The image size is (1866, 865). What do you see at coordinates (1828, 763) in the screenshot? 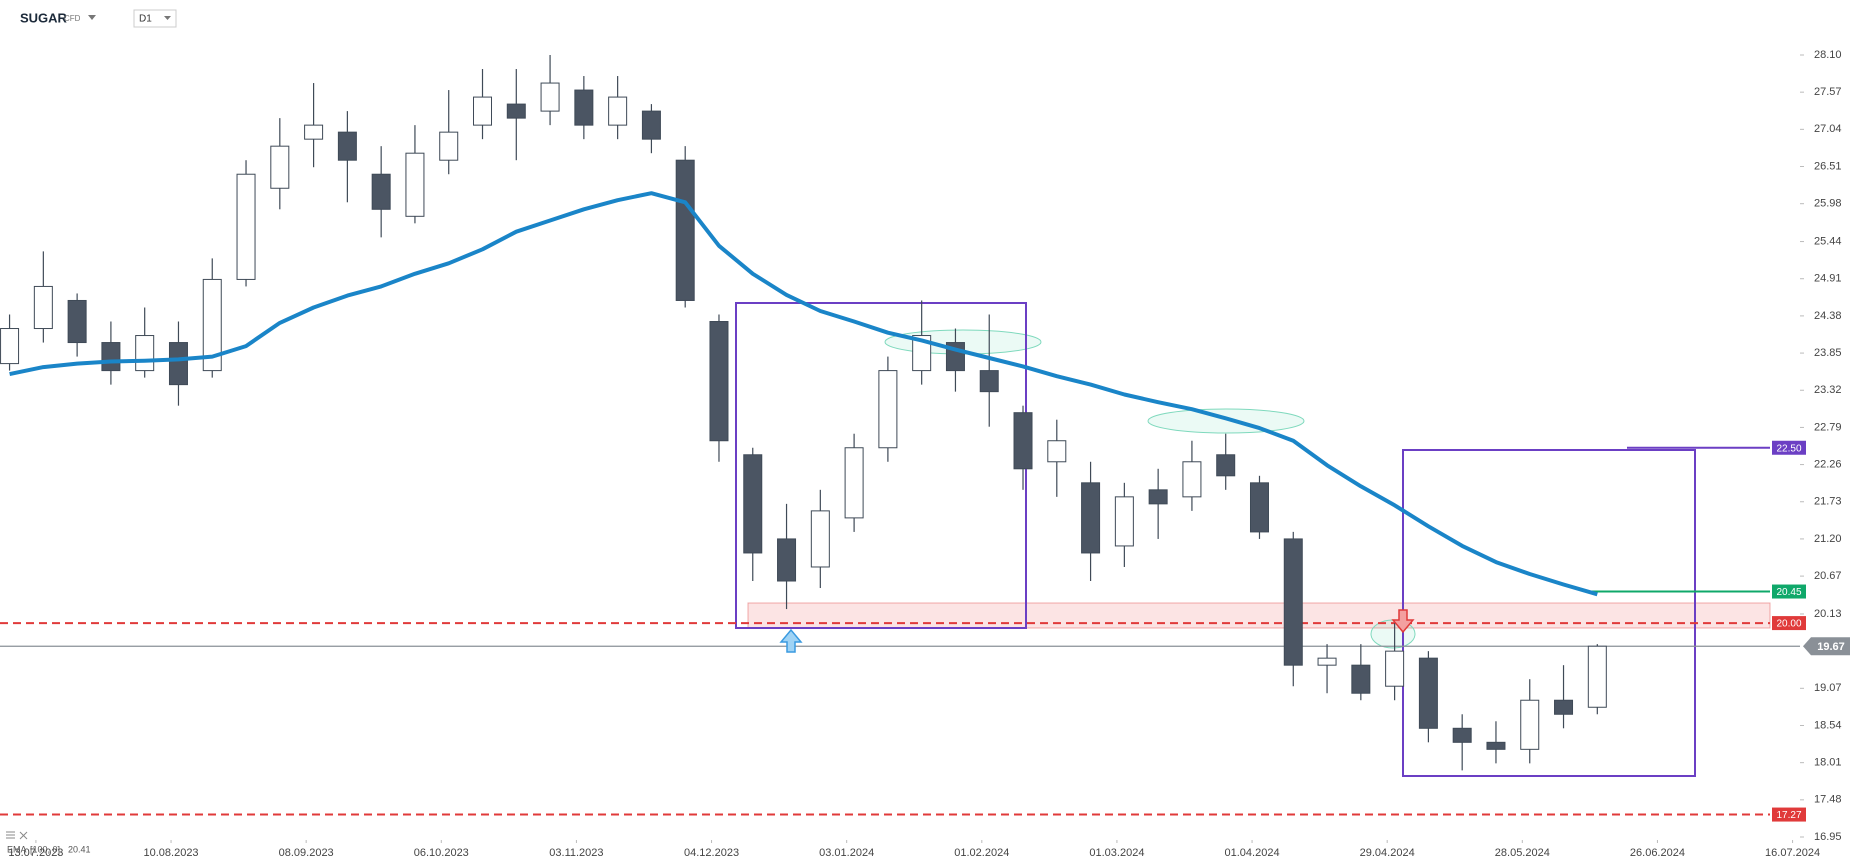
I see `y-tick-label: 18.01` at bounding box center [1828, 763].